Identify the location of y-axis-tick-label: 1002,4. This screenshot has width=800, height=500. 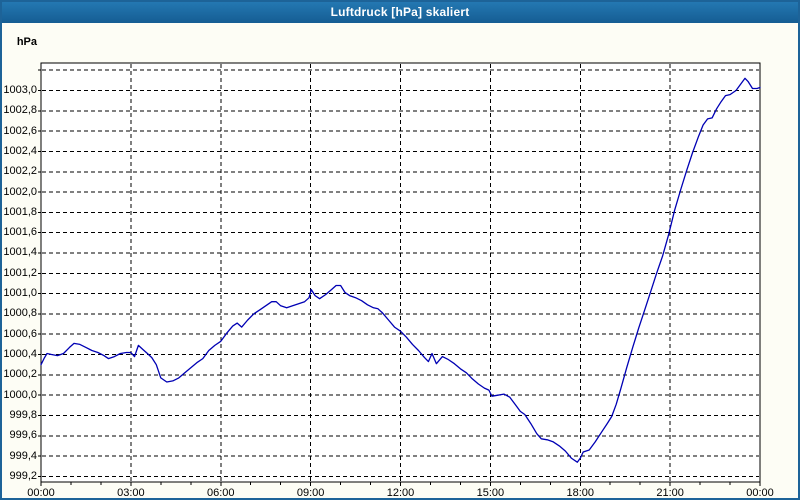
(20, 150).